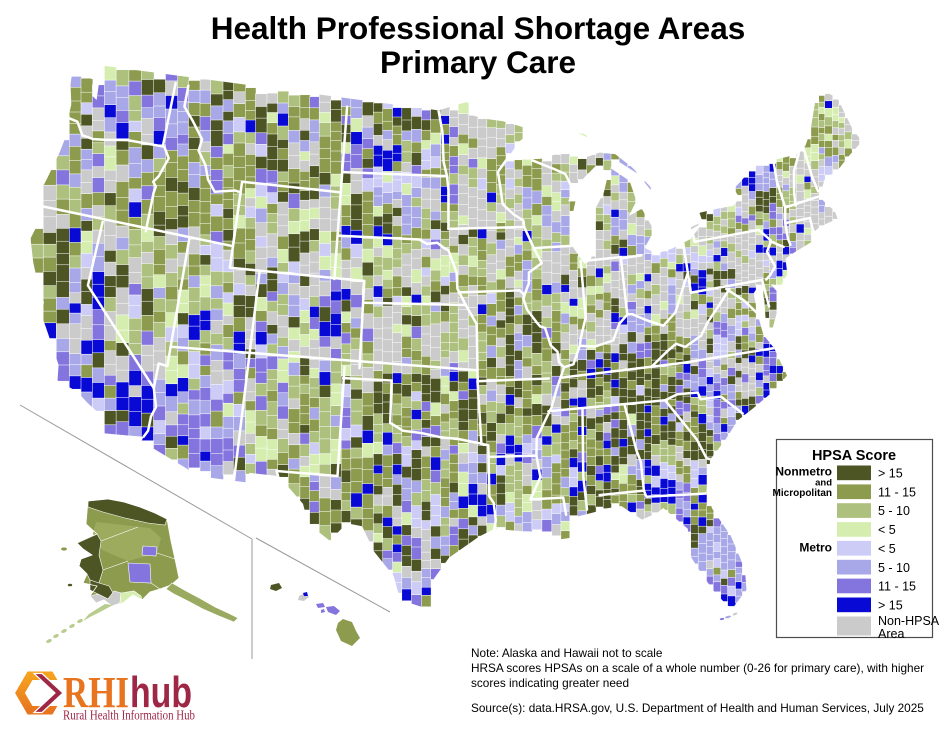 The height and width of the screenshot is (734, 950). I want to click on svg-text: RHI, so click(96, 692).